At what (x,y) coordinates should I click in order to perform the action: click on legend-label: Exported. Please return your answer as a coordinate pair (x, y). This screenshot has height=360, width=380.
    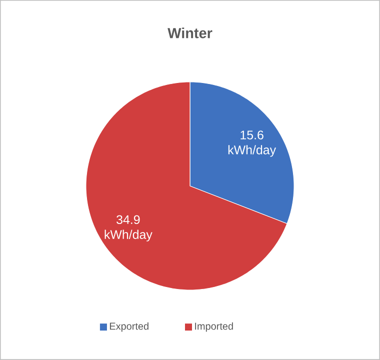
    Looking at the image, I should click on (129, 327).